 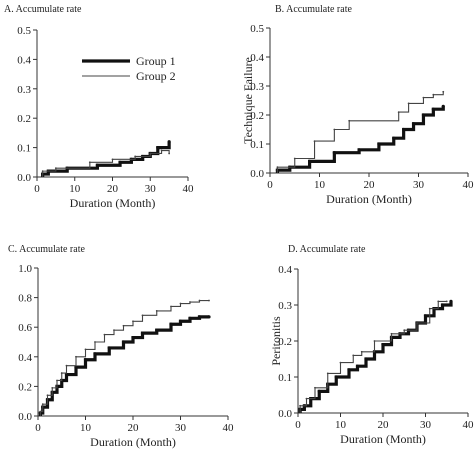 What do you see at coordinates (181, 428) in the screenshot?
I see `x-tick-label: 30` at bounding box center [181, 428].